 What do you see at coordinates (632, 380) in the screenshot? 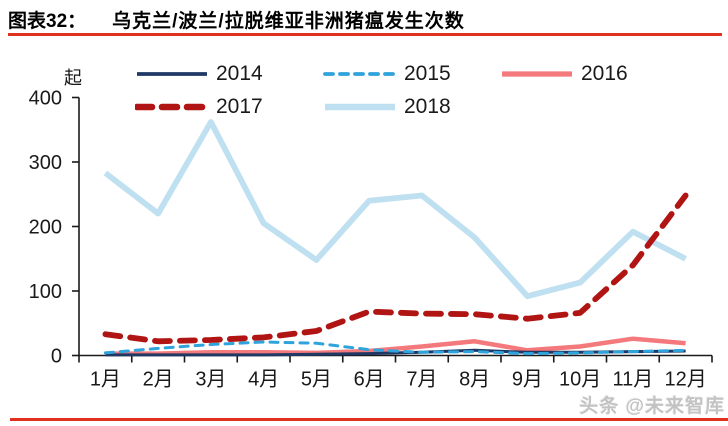
I see `x-category-label: 11月` at bounding box center [632, 380].